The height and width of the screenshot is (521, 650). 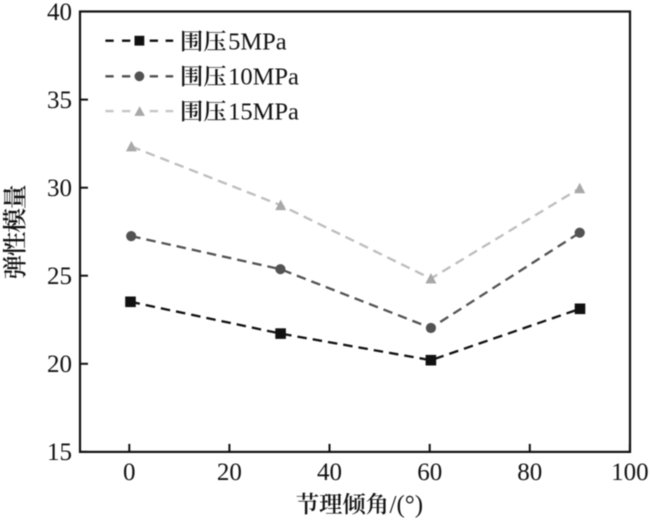 I want to click on svg-text: 15, so click(x=59, y=452).